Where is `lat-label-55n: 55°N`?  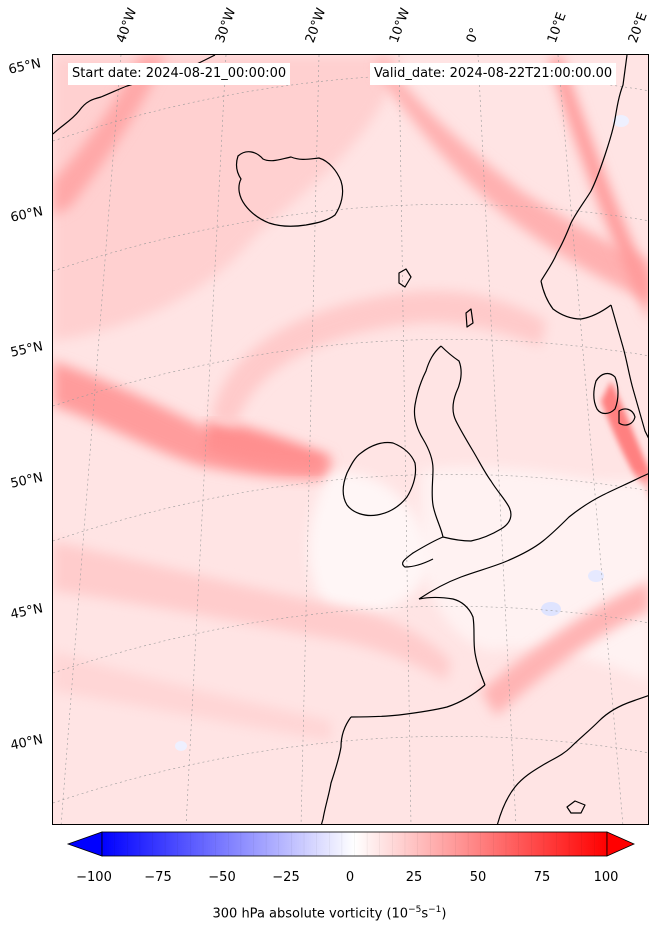
lat-label-55n: 55°N is located at coordinates (27, 350).